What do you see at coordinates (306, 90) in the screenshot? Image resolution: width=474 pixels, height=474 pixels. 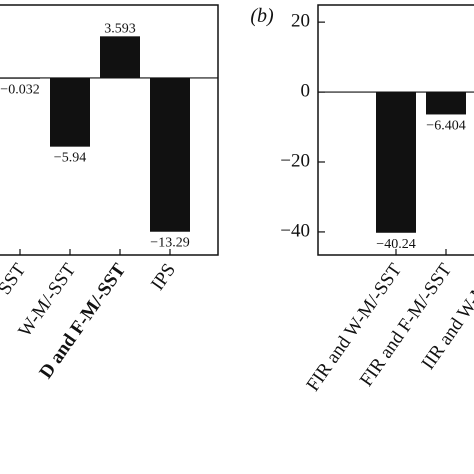 I see `y-tick-label: 0` at bounding box center [306, 90].